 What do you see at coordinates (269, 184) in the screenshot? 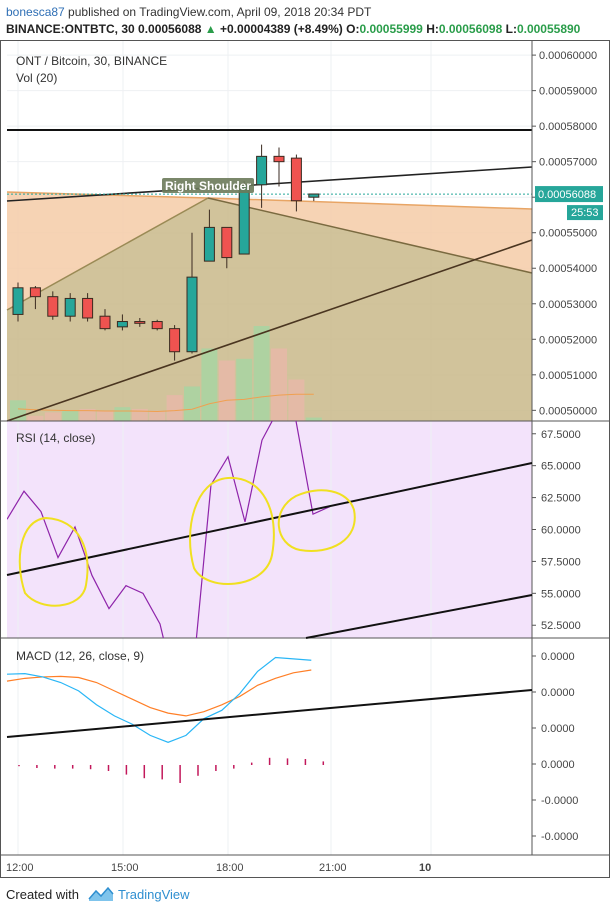
I see `neckline-trendline` at bounding box center [269, 184].